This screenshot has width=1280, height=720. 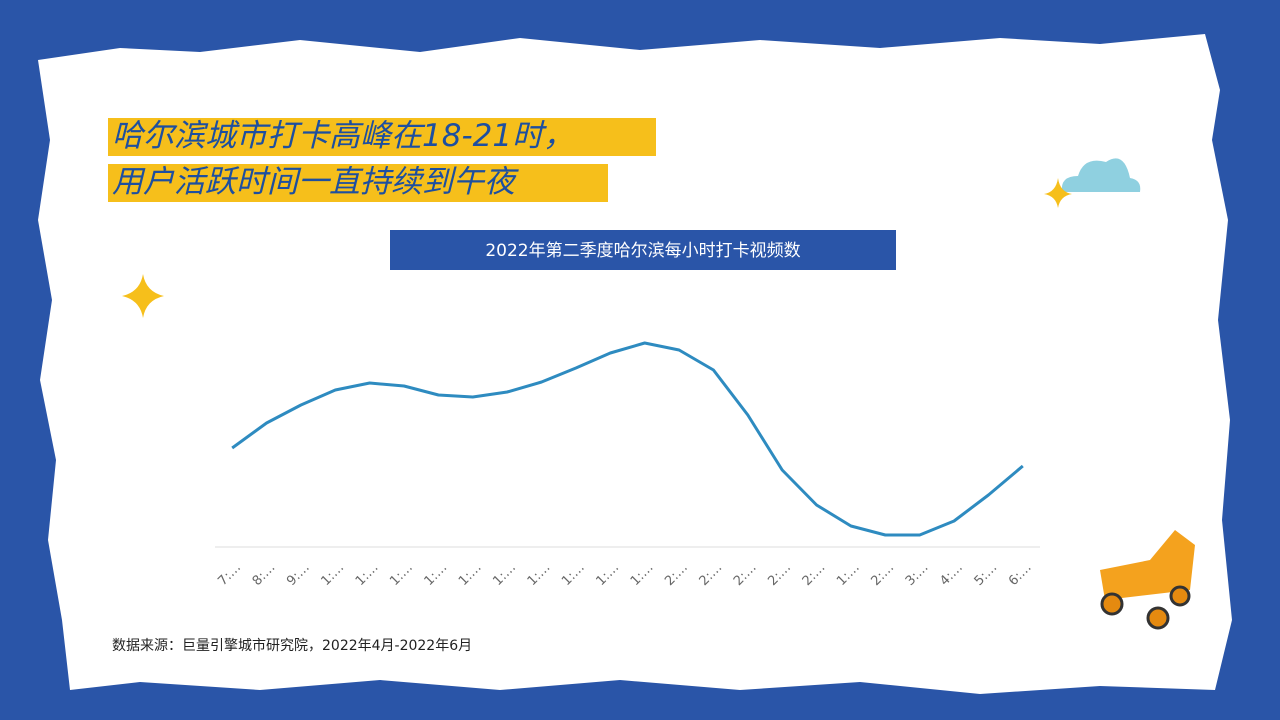 What do you see at coordinates (315, 182) in the screenshot?
I see `headline: 用户活跃时间一直持续到午夜` at bounding box center [315, 182].